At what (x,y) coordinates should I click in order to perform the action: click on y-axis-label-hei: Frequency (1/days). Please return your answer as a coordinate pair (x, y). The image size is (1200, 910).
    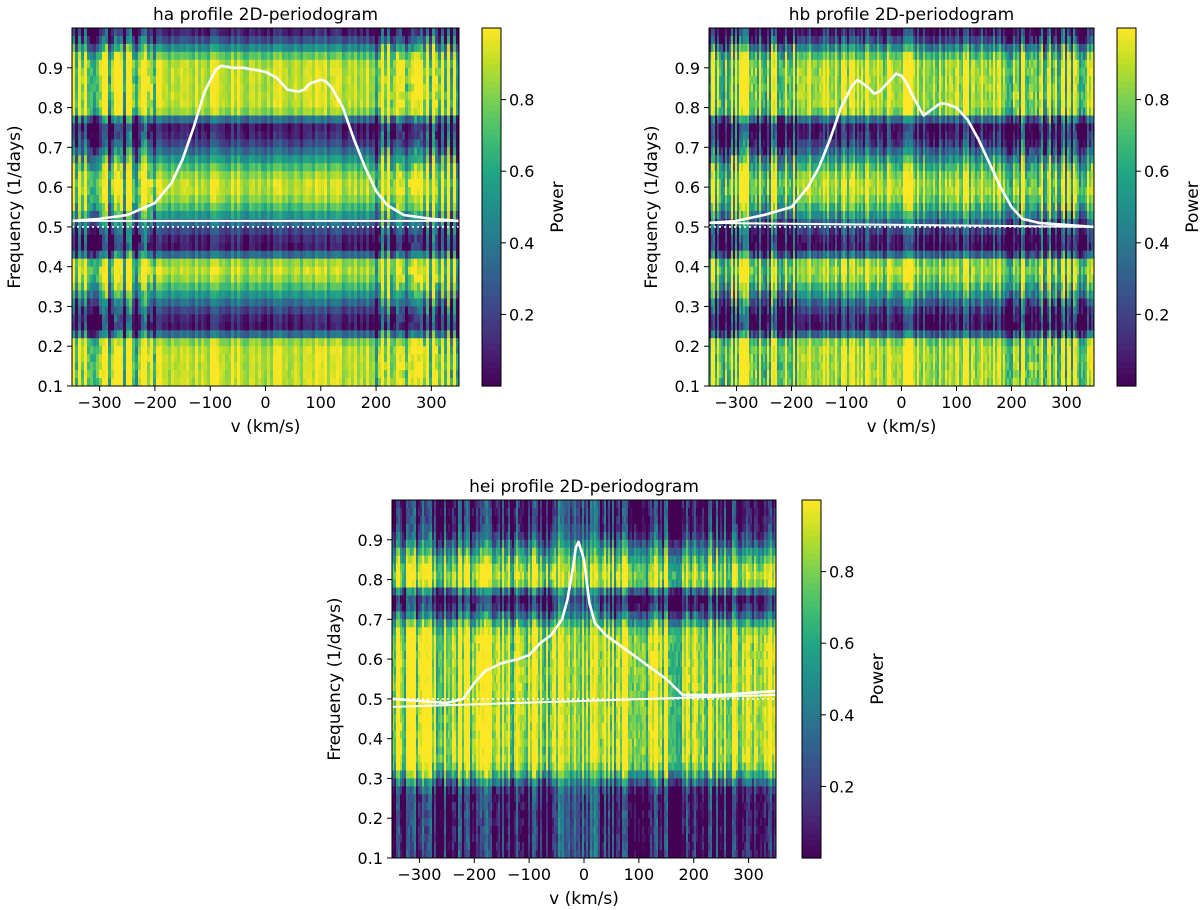
    Looking at the image, I should click on (335, 678).